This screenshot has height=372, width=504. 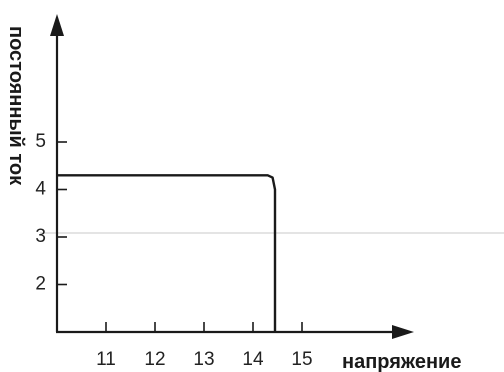 What do you see at coordinates (16, 106) in the screenshot?
I see `y-axis-title: постоянный ток` at bounding box center [16, 106].